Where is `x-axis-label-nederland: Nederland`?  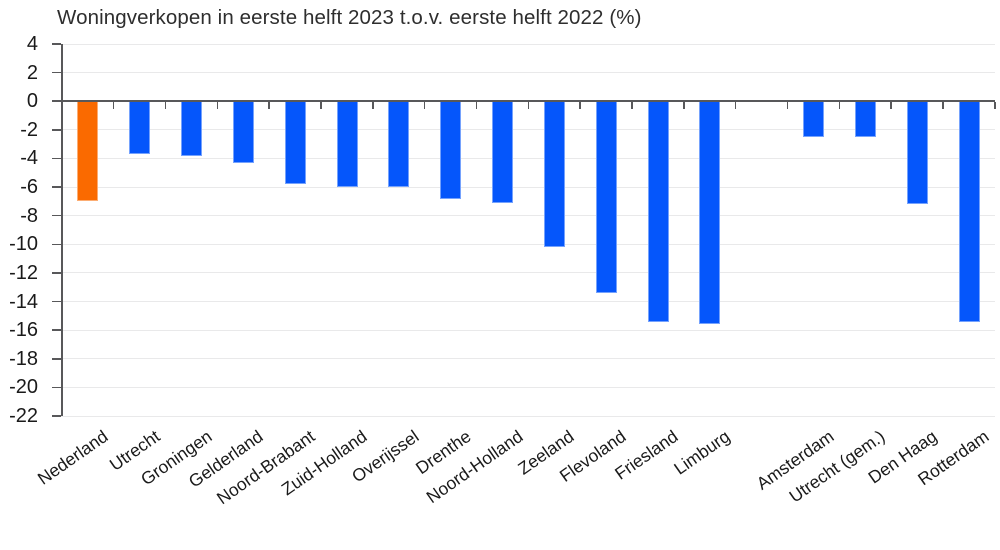 x-axis-label-nederland: Nederland is located at coordinates (72, 457).